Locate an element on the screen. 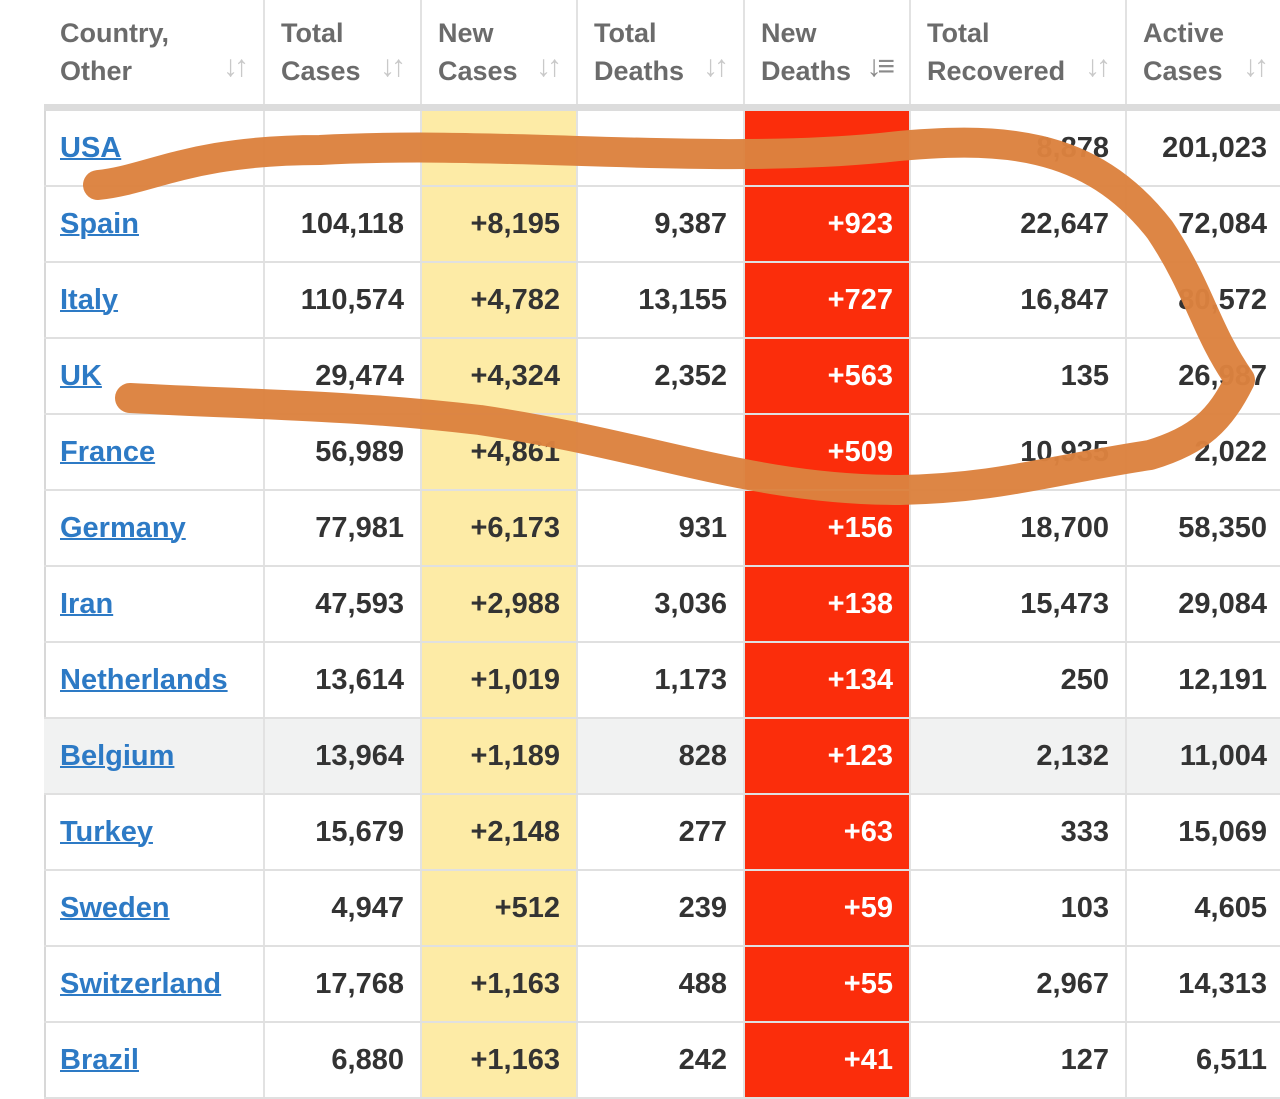  cell-total-cases: 6,880 is located at coordinates (343, 1060).